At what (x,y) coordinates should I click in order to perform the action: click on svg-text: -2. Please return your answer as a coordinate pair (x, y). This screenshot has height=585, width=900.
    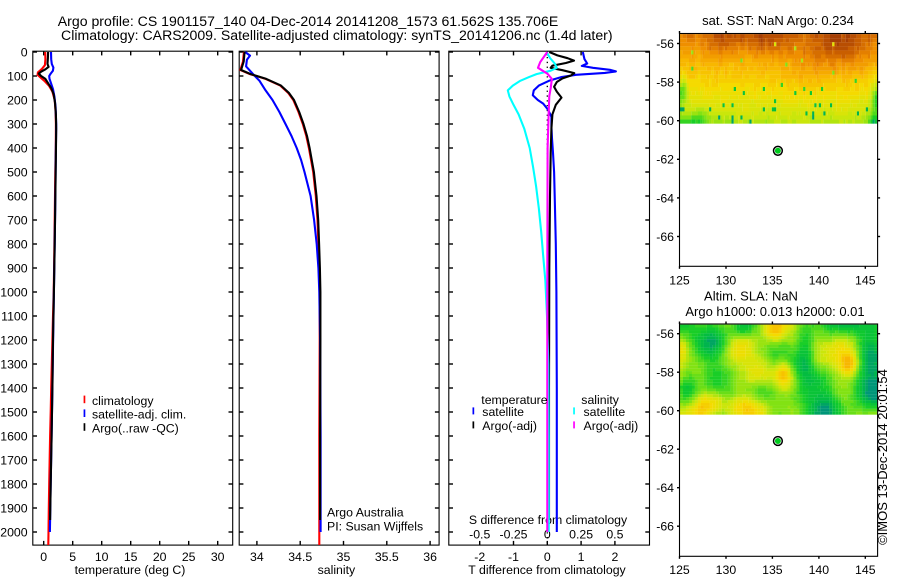
    Looking at the image, I should click on (479, 557).